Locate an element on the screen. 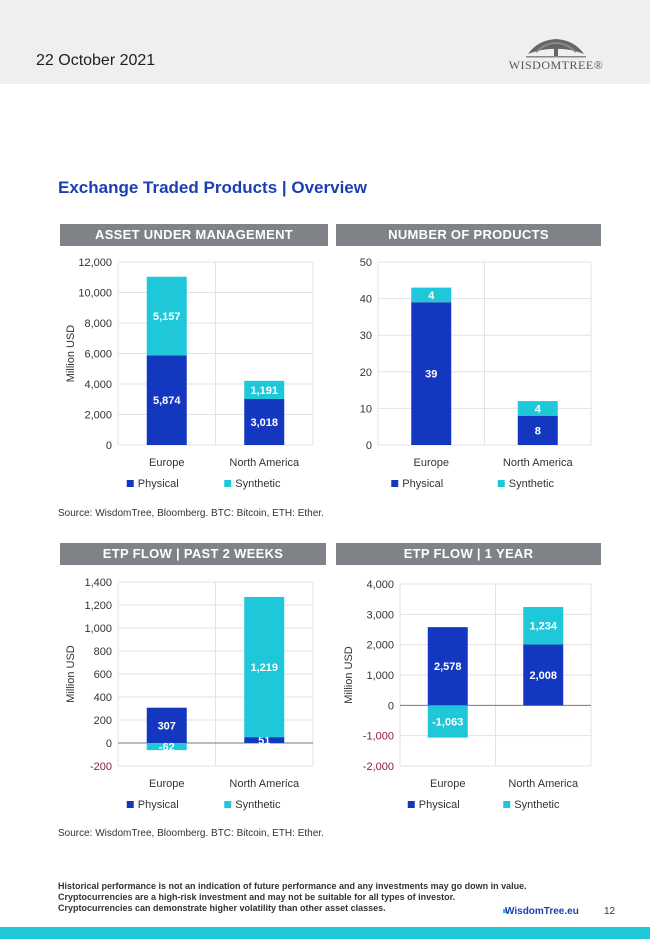 This screenshot has width=650, height=939. y-tick-label: -200 is located at coordinates (101, 767).